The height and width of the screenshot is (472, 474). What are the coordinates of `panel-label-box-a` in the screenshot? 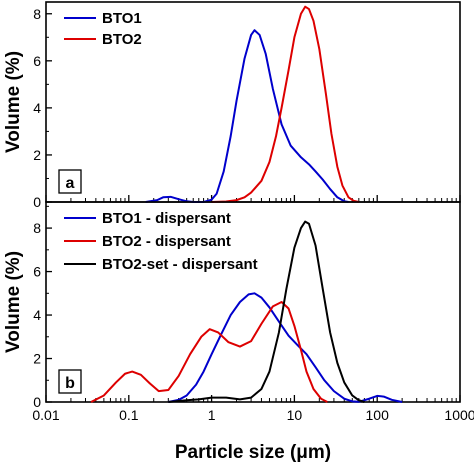 It's located at (70, 181).